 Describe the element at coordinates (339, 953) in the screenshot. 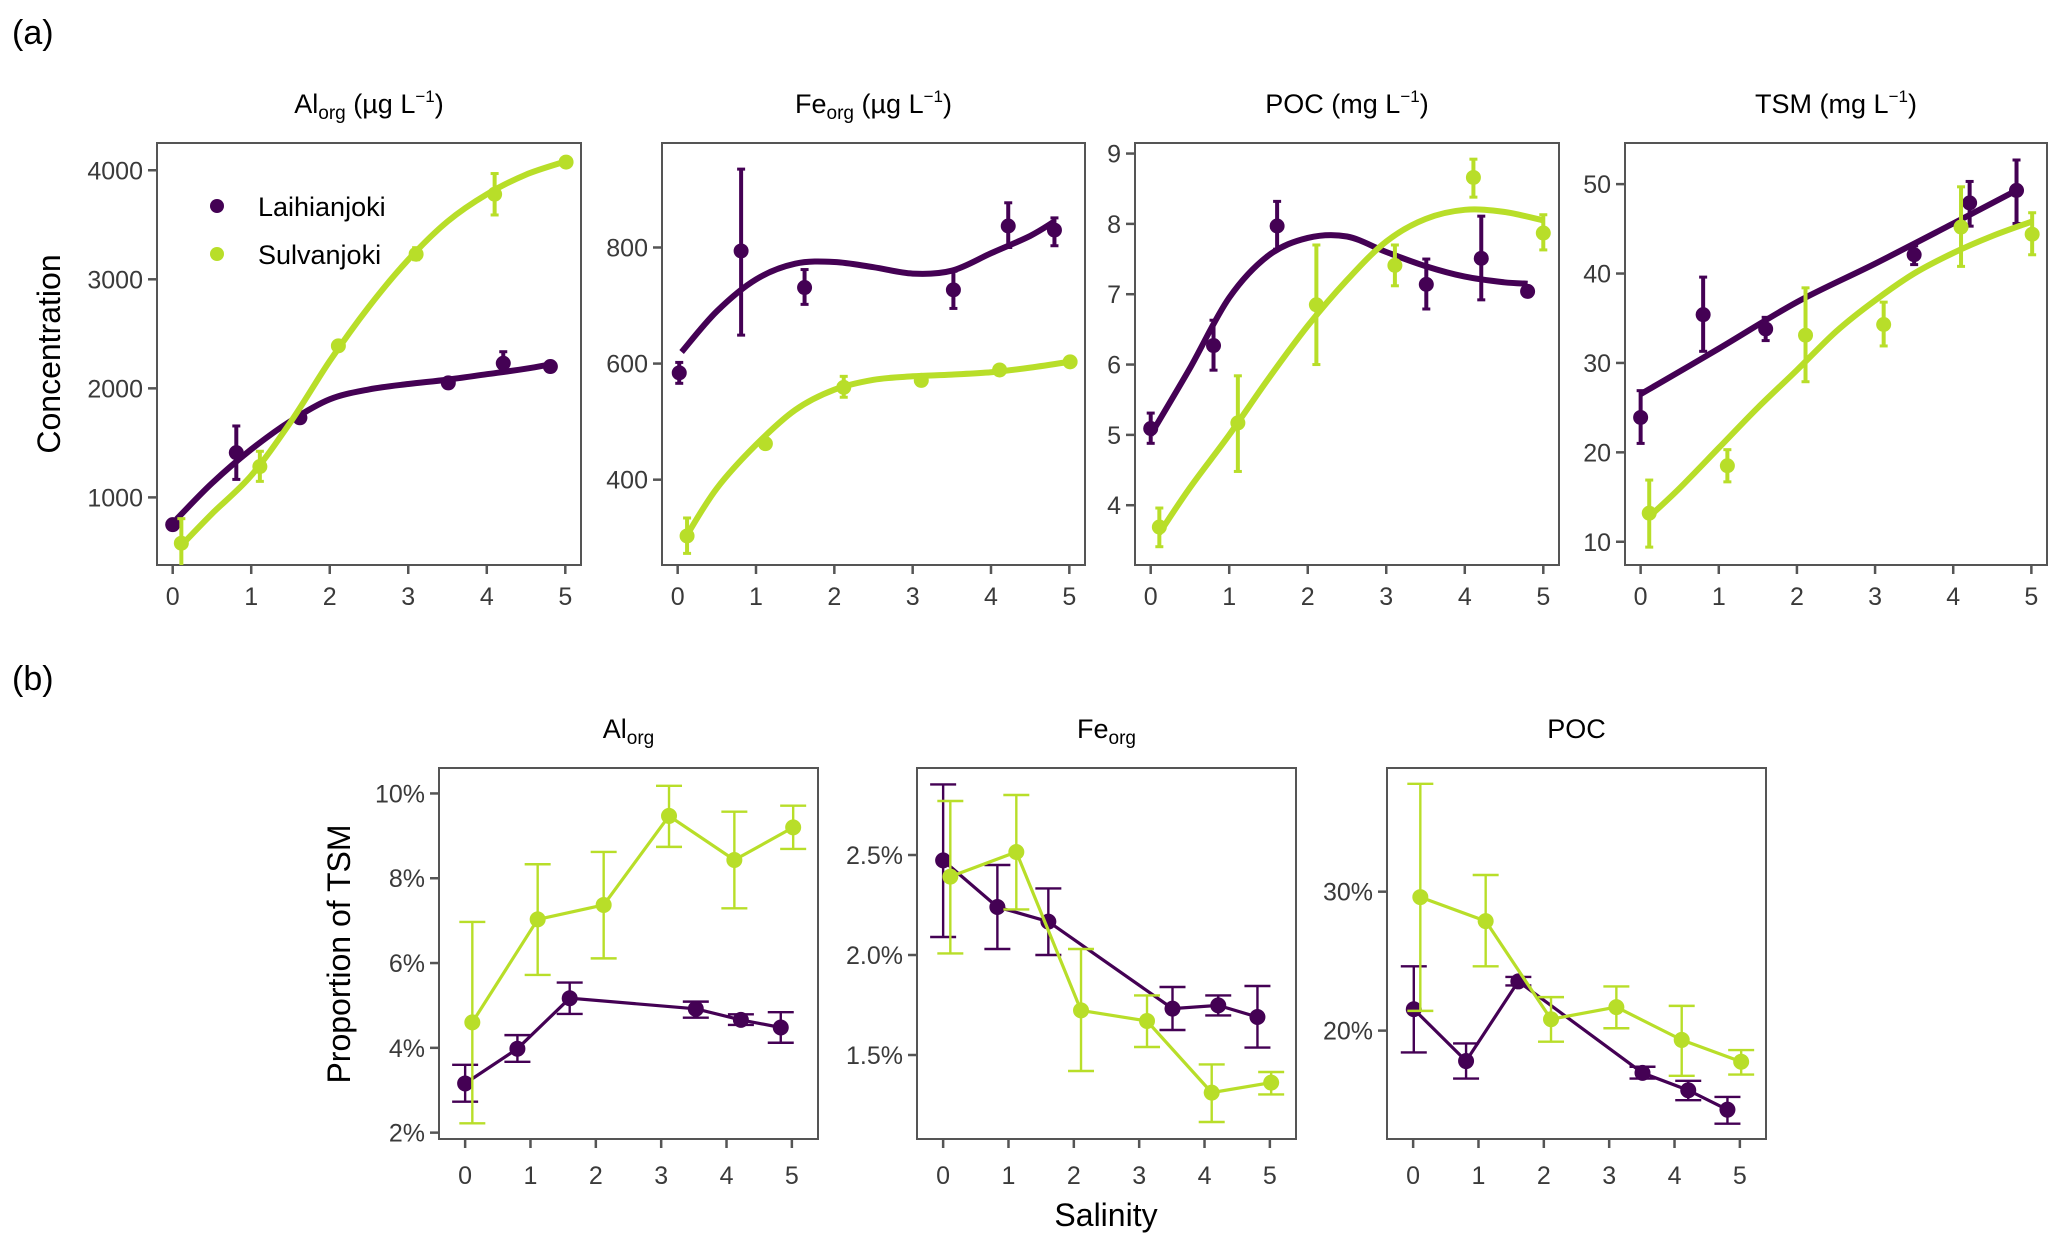

I see `y-axis-title-proportion: Proportion of TSM` at that location.